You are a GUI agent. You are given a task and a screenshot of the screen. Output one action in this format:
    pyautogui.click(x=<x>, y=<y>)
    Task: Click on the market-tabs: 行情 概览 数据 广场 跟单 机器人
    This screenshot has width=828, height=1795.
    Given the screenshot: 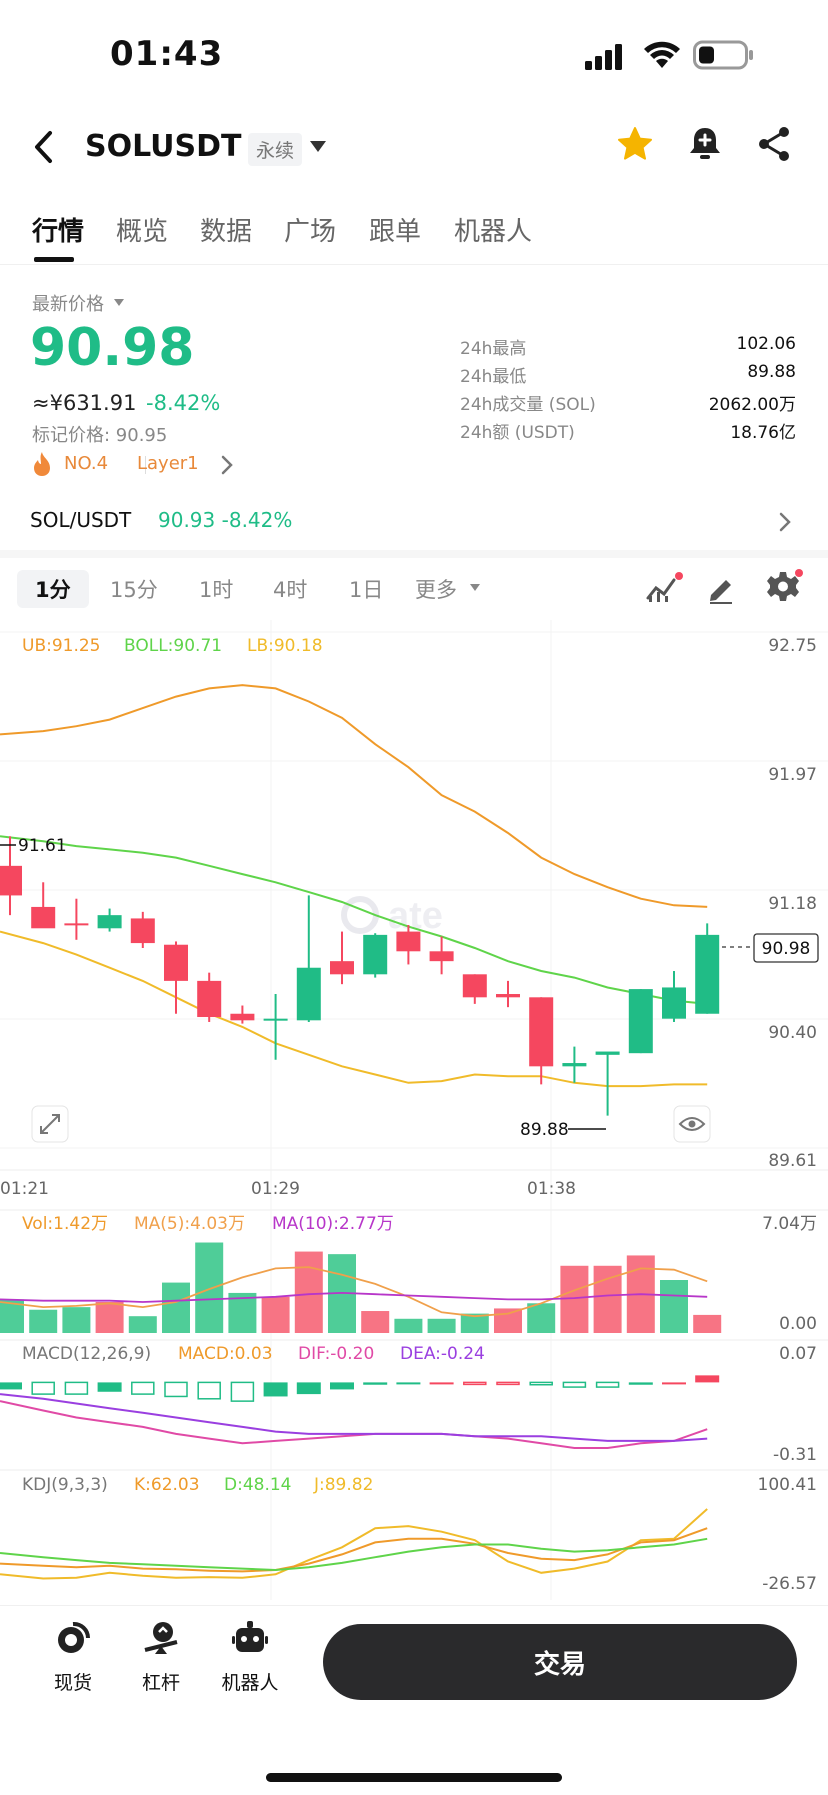 What is the action you would take?
    pyautogui.click(x=414, y=235)
    